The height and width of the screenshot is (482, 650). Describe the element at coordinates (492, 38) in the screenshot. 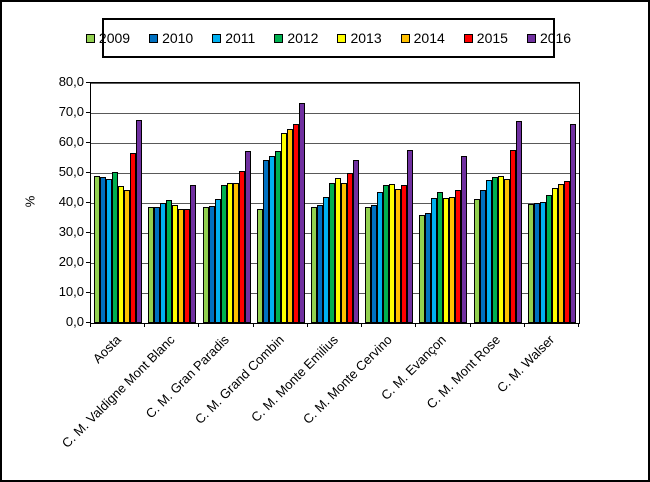

I see `legend-label: 2015` at that location.